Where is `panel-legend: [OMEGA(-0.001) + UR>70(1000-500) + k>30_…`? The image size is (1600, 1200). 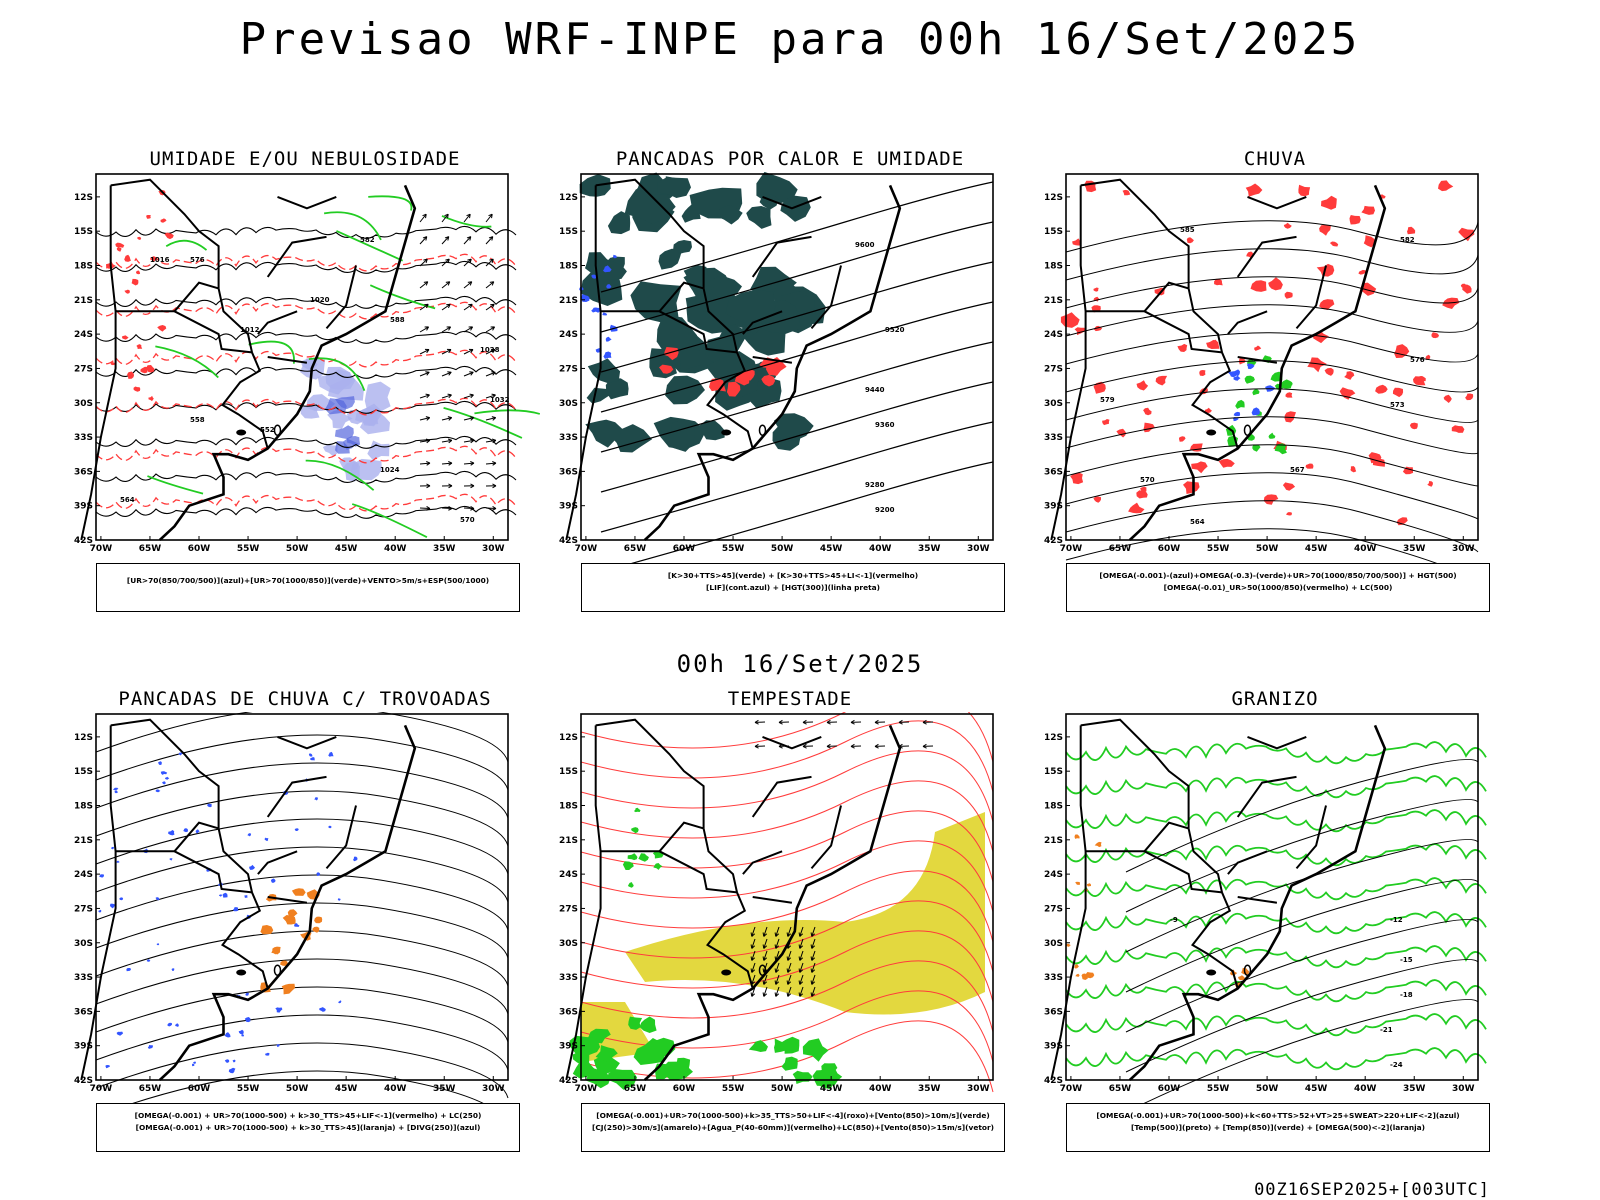 panel-legend: [OMEGA(-0.001) + UR>70(1000-500) + k>30_… is located at coordinates (308, 1127).